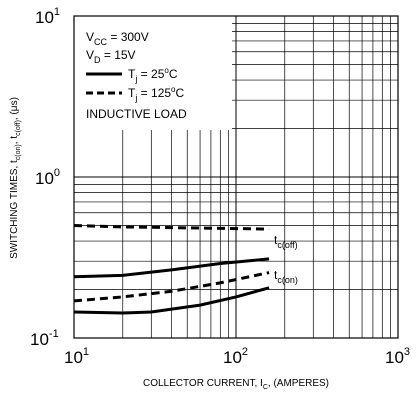 The height and width of the screenshot is (399, 416). Describe the element at coordinates (397, 356) in the screenshot. I see `x-tick-label-1000: 10³` at that location.